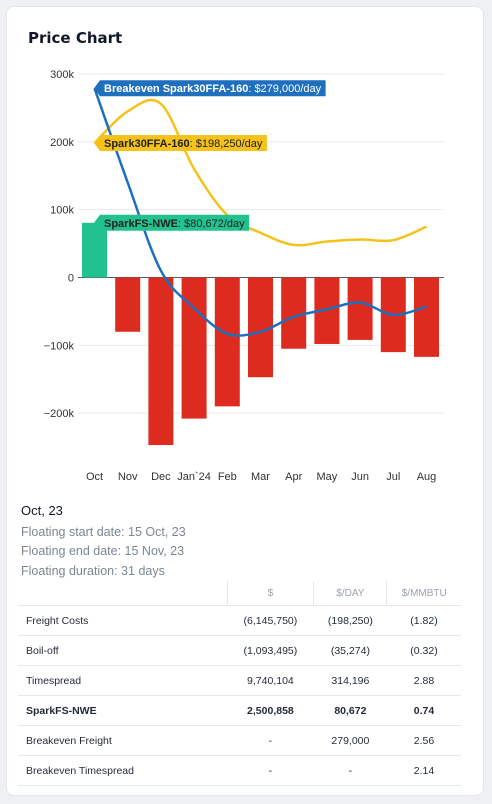  Describe the element at coordinates (260, 172) in the screenshot. I see `series-line` at that location.